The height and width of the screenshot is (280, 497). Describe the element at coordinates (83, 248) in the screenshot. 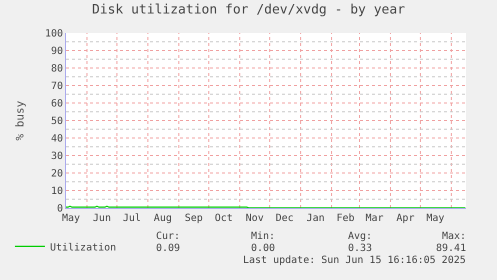

I see `legend-label: Utilization` at that location.